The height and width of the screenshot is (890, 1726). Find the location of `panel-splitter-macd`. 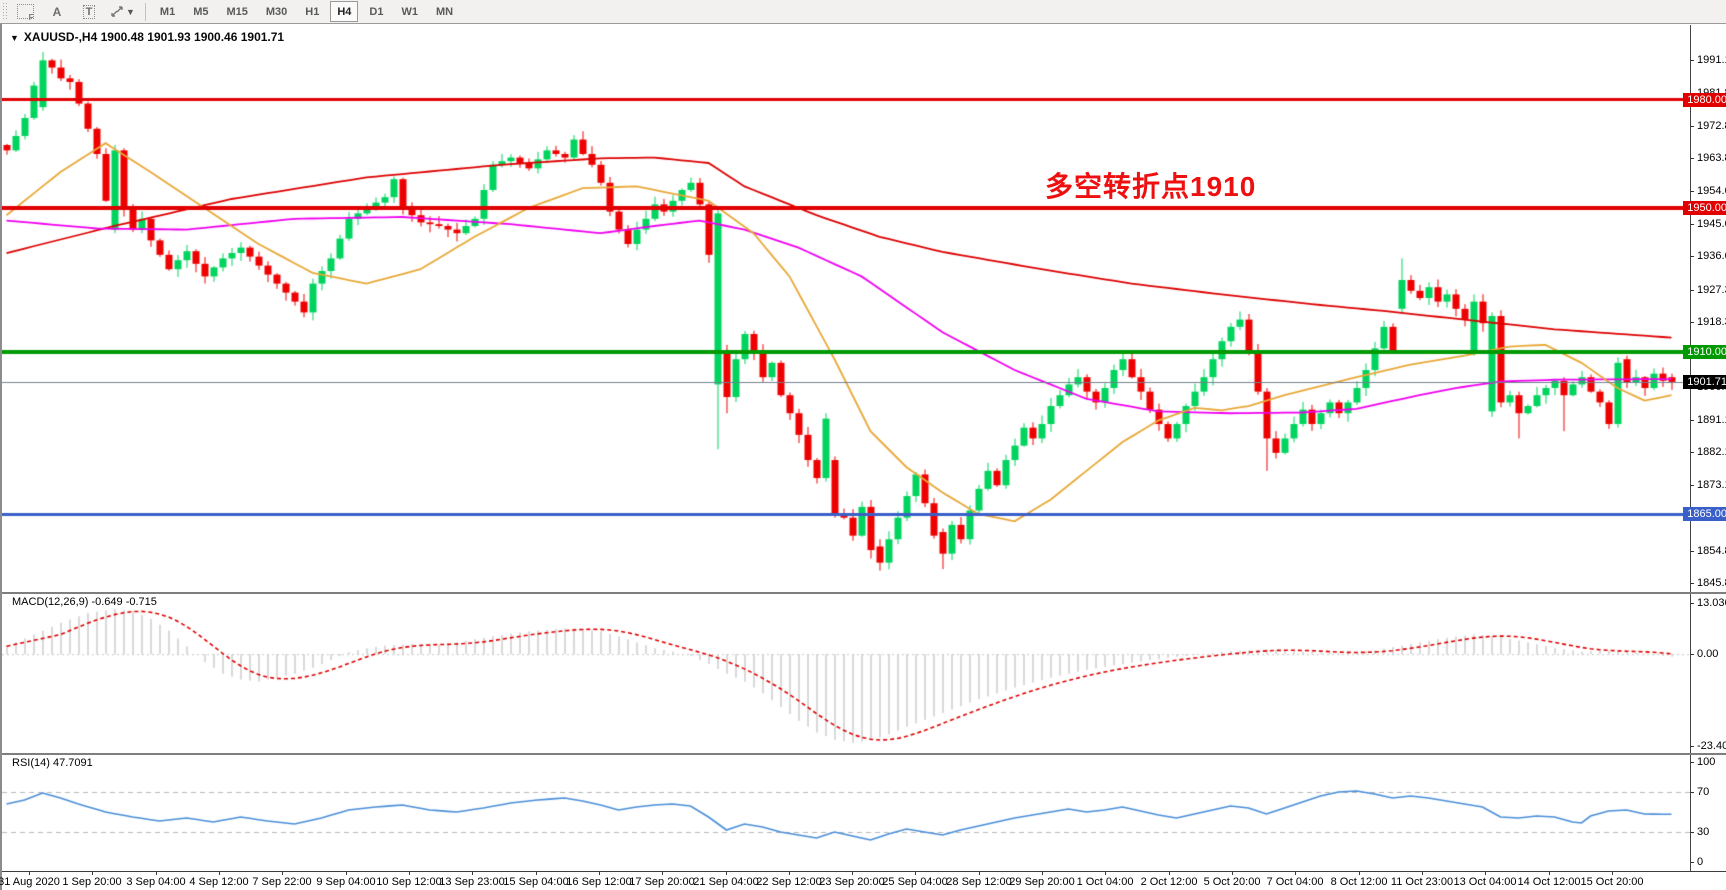

panel-splitter-macd is located at coordinates (864, 593).